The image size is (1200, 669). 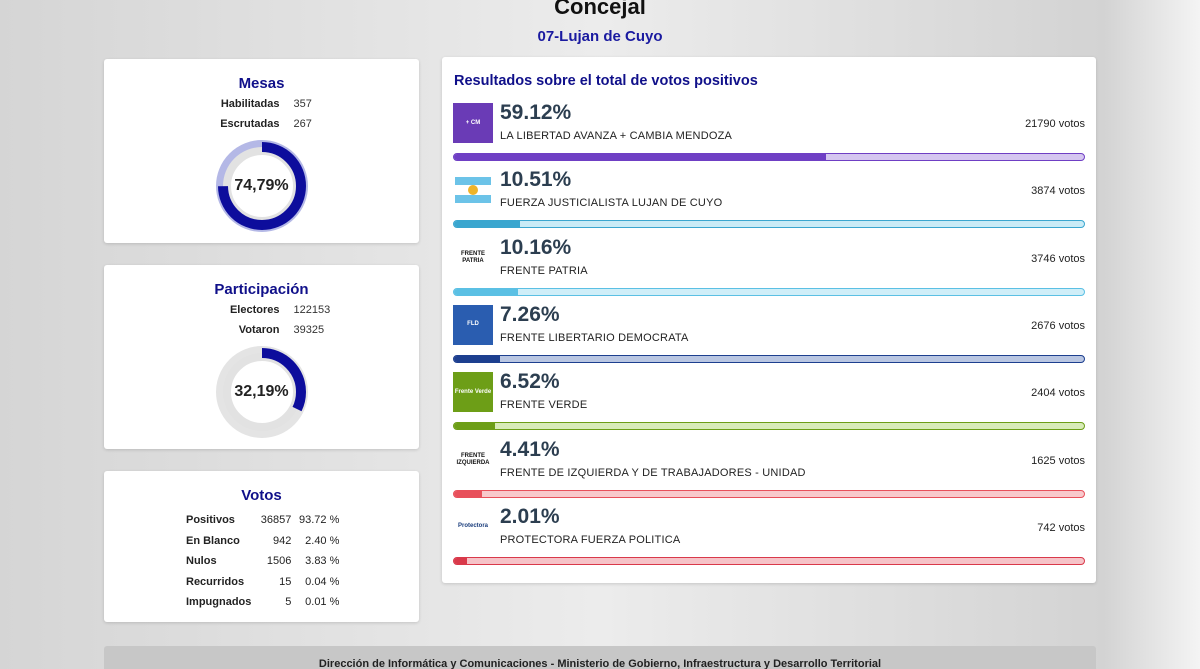 What do you see at coordinates (276, 520) in the screenshot?
I see `votos-count: 36857` at bounding box center [276, 520].